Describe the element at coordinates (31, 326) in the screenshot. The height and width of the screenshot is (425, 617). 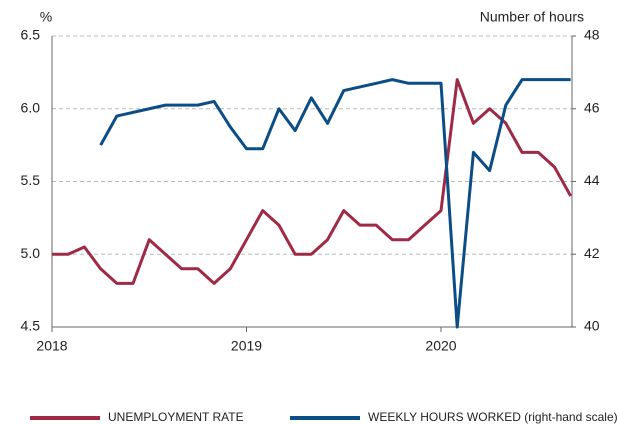
I see `y-tick-label: 4.5` at that location.